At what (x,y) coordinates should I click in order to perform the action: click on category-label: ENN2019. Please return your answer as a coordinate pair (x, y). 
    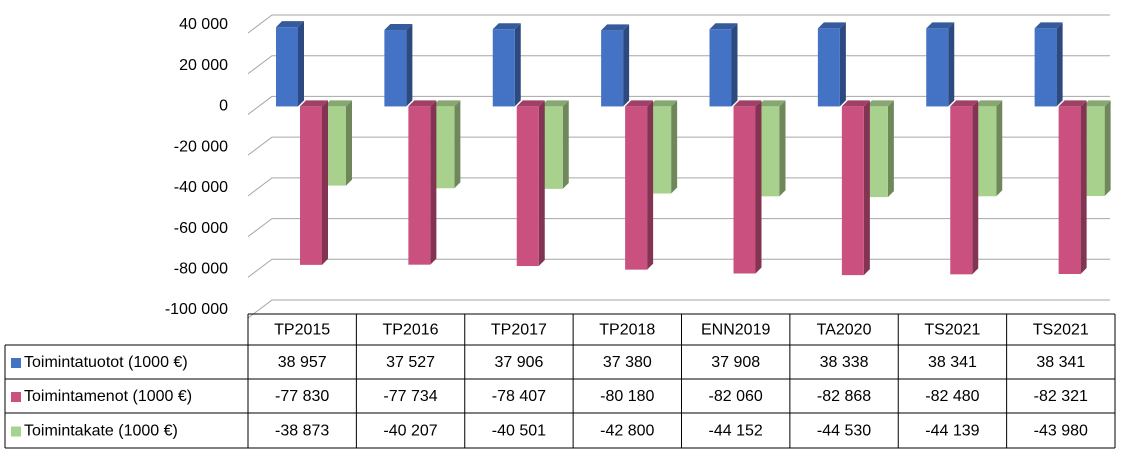
    Looking at the image, I should click on (735, 330).